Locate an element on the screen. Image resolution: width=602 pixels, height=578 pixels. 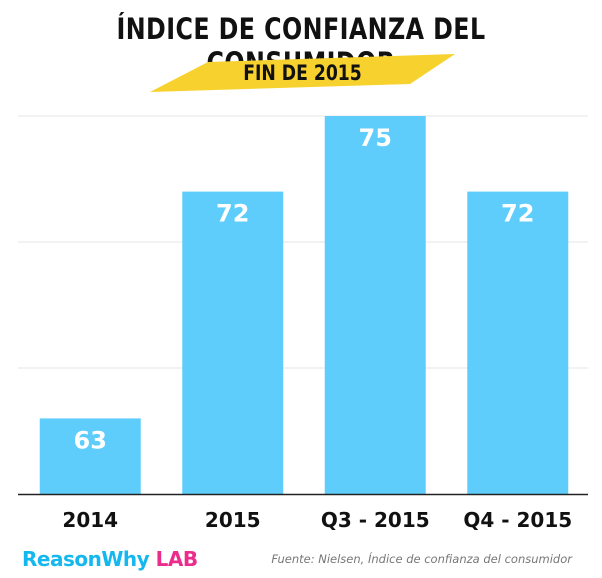
subtitle-highlight-shape is located at coordinates (302, 73).